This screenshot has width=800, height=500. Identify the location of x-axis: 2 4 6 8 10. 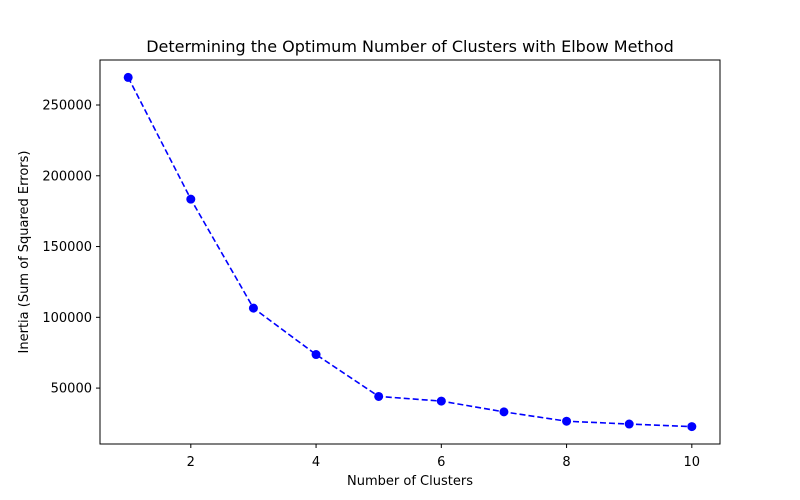
(443, 457).